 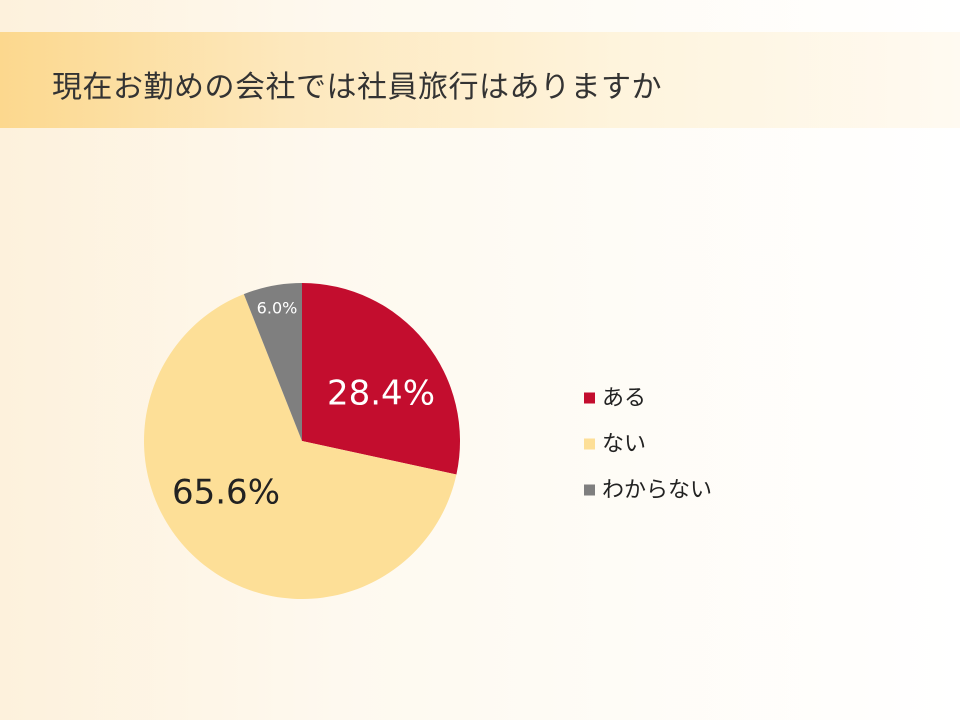 I want to click on page-title: 現在お勤めの会社では社員旅行はありますか, so click(x=357, y=87).